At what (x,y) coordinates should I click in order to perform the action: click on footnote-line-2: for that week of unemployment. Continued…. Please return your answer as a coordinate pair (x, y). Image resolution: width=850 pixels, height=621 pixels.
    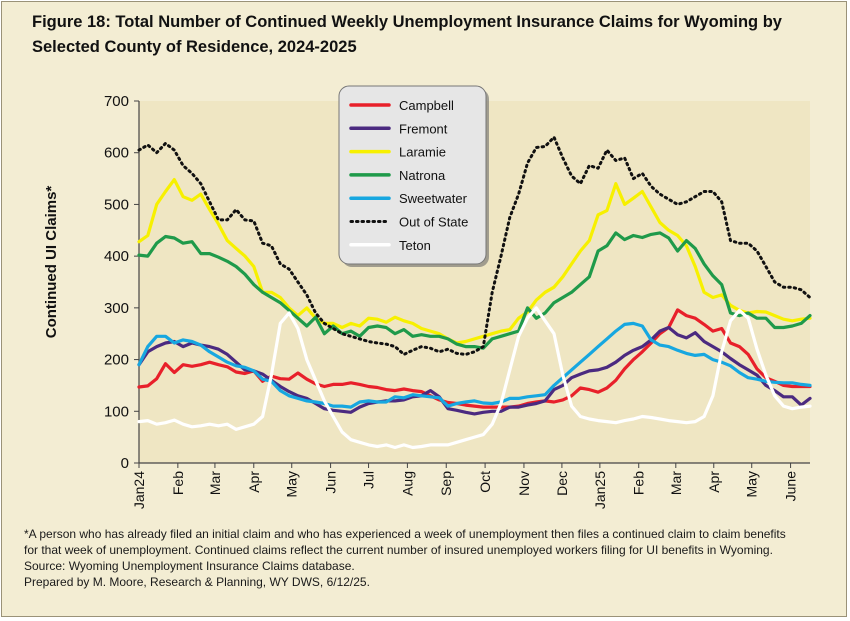
    Looking at the image, I should click on (398, 550).